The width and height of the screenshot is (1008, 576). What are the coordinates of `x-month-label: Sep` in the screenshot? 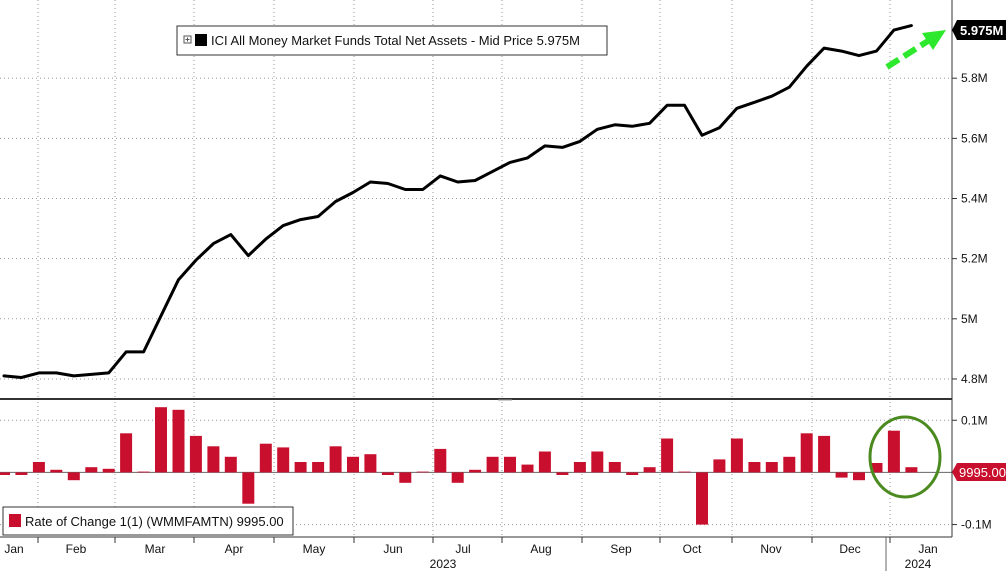 It's located at (621, 549).